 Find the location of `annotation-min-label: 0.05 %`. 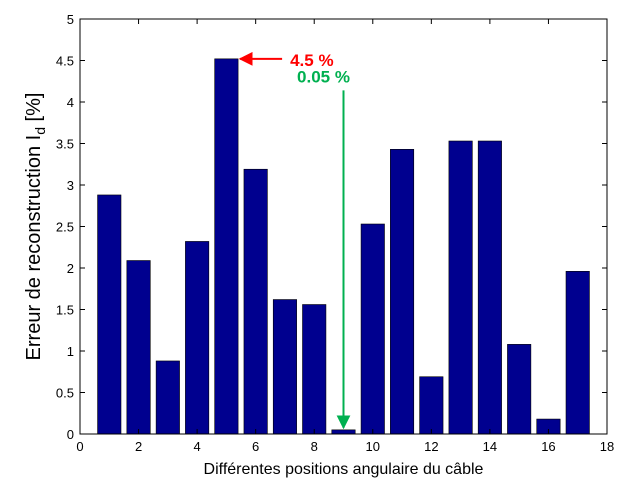

annotation-min-label: 0.05 % is located at coordinates (323, 76).